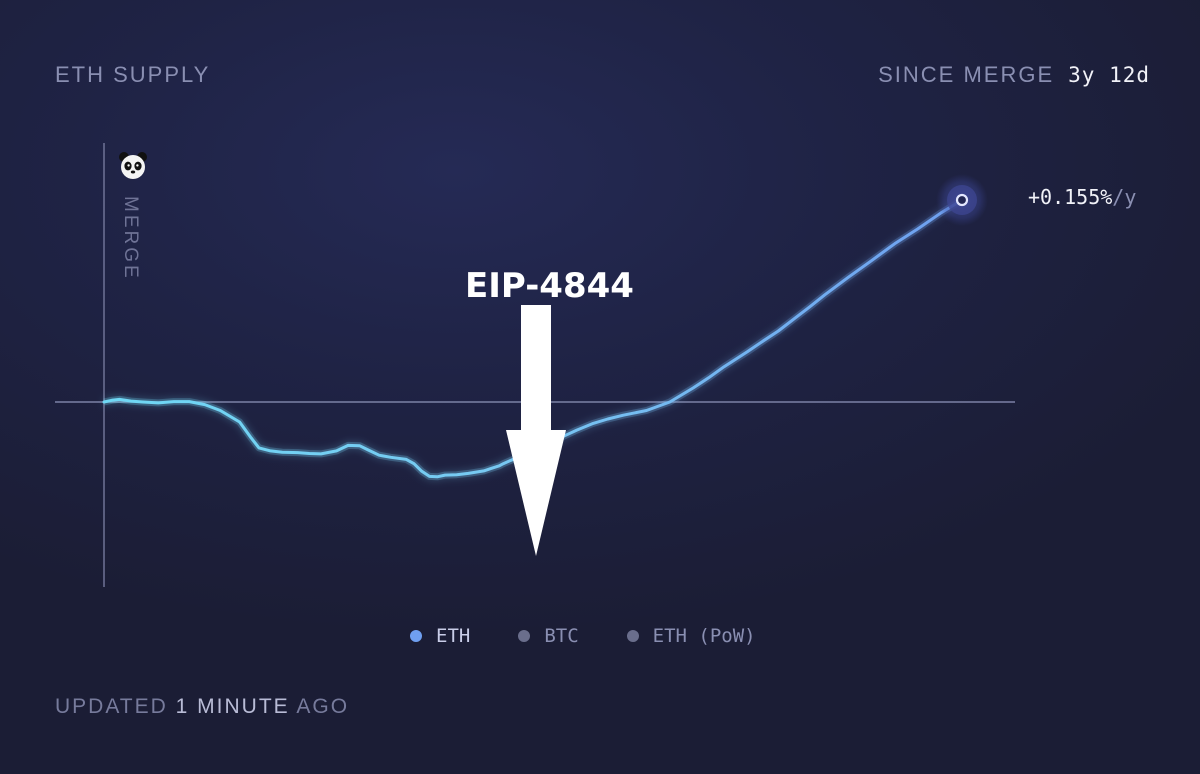  I want to click on chart-title: ETH SUPPLY, so click(133, 74).